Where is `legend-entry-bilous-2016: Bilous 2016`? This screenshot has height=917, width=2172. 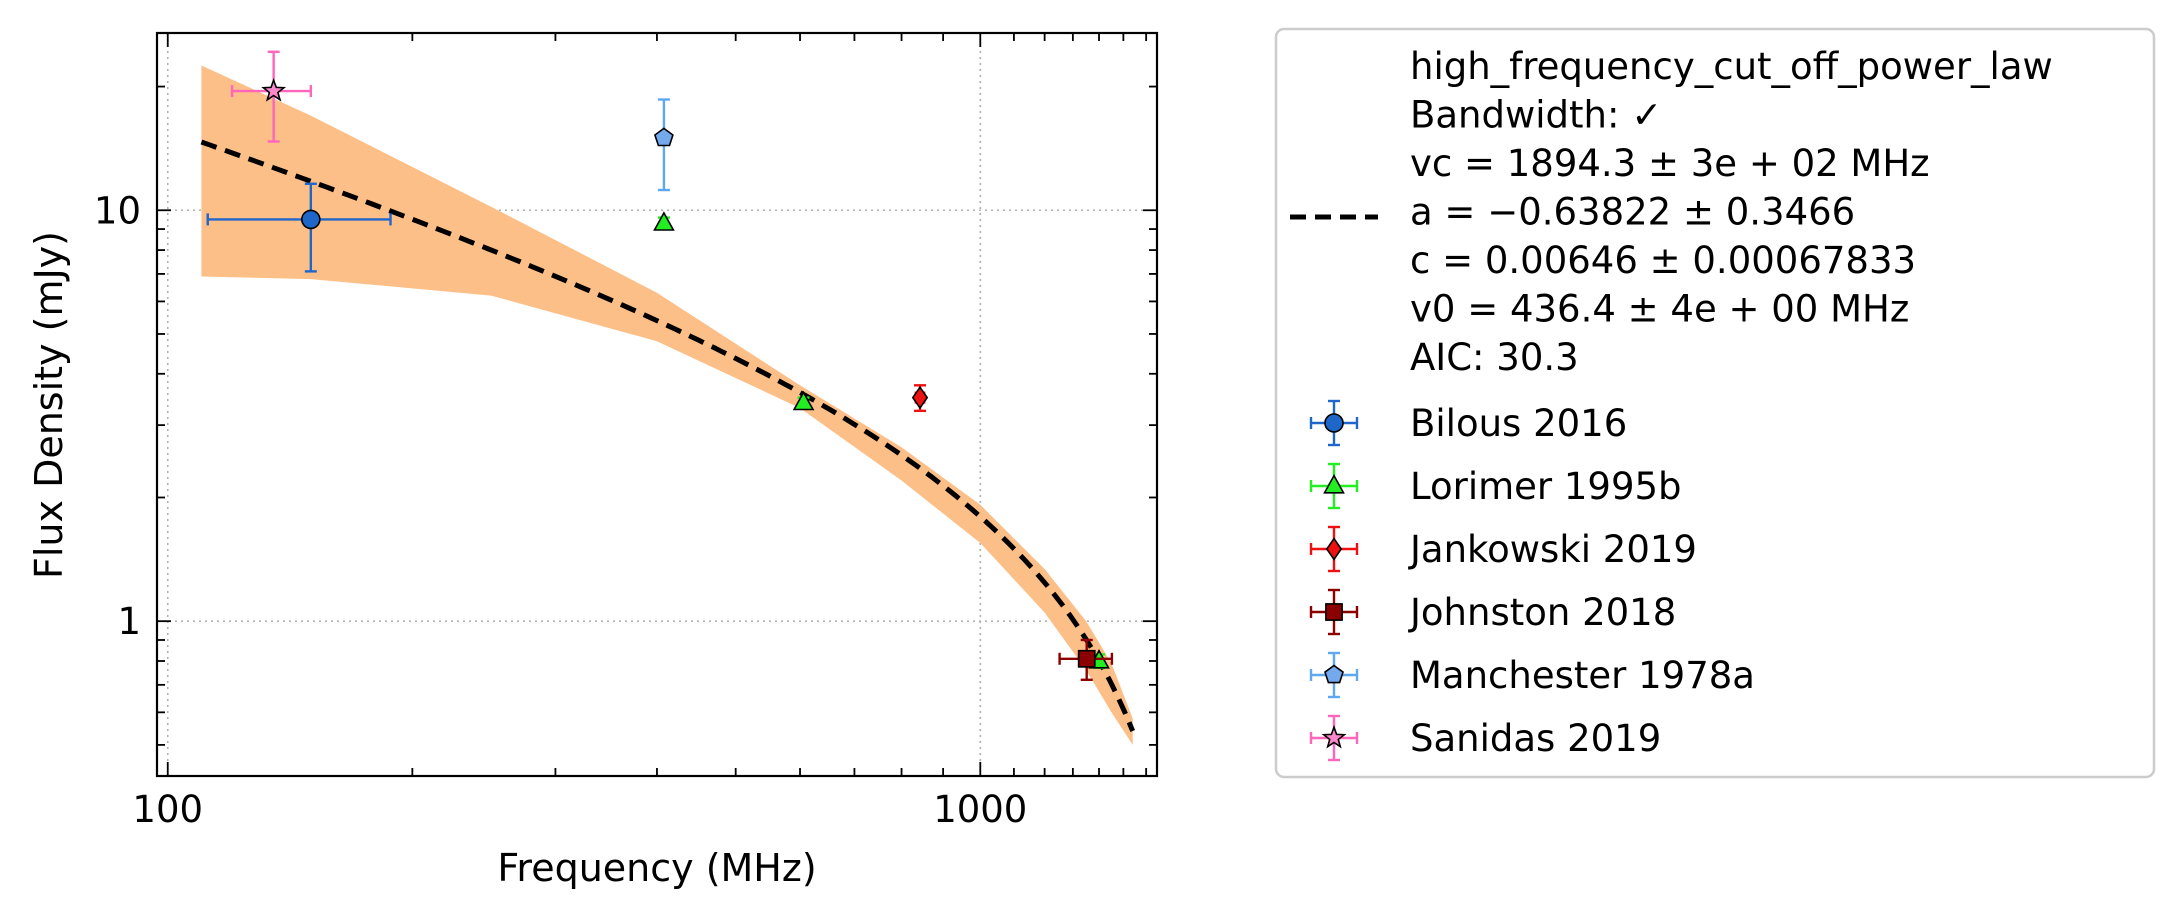 legend-entry-bilous-2016: Bilous 2016 is located at coordinates (1468, 423).